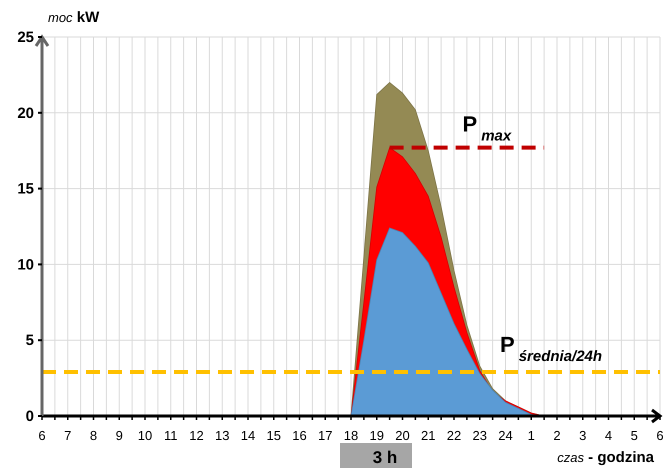  Describe the element at coordinates (25, 113) in the screenshot. I see `y-tick-label: 20` at that location.